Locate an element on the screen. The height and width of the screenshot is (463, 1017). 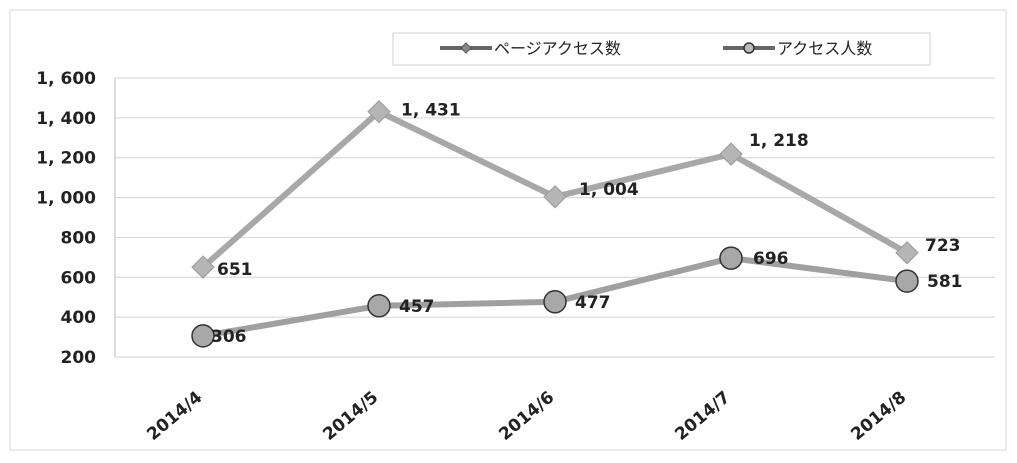
y-tick-label: 400 is located at coordinates (79, 318).